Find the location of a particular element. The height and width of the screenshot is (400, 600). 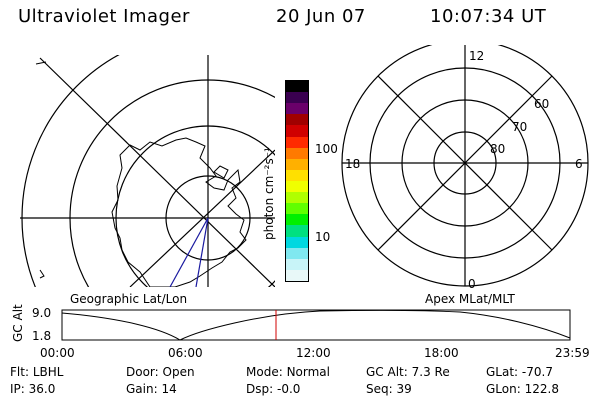

coastline-island is located at coordinates (221, 172).